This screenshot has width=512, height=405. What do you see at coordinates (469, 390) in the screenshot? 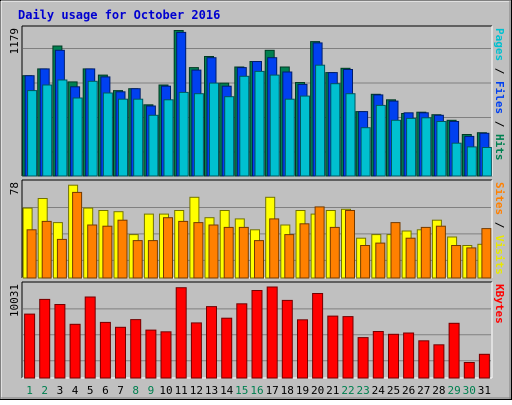
I see `x-tick-label: 30` at bounding box center [469, 390].